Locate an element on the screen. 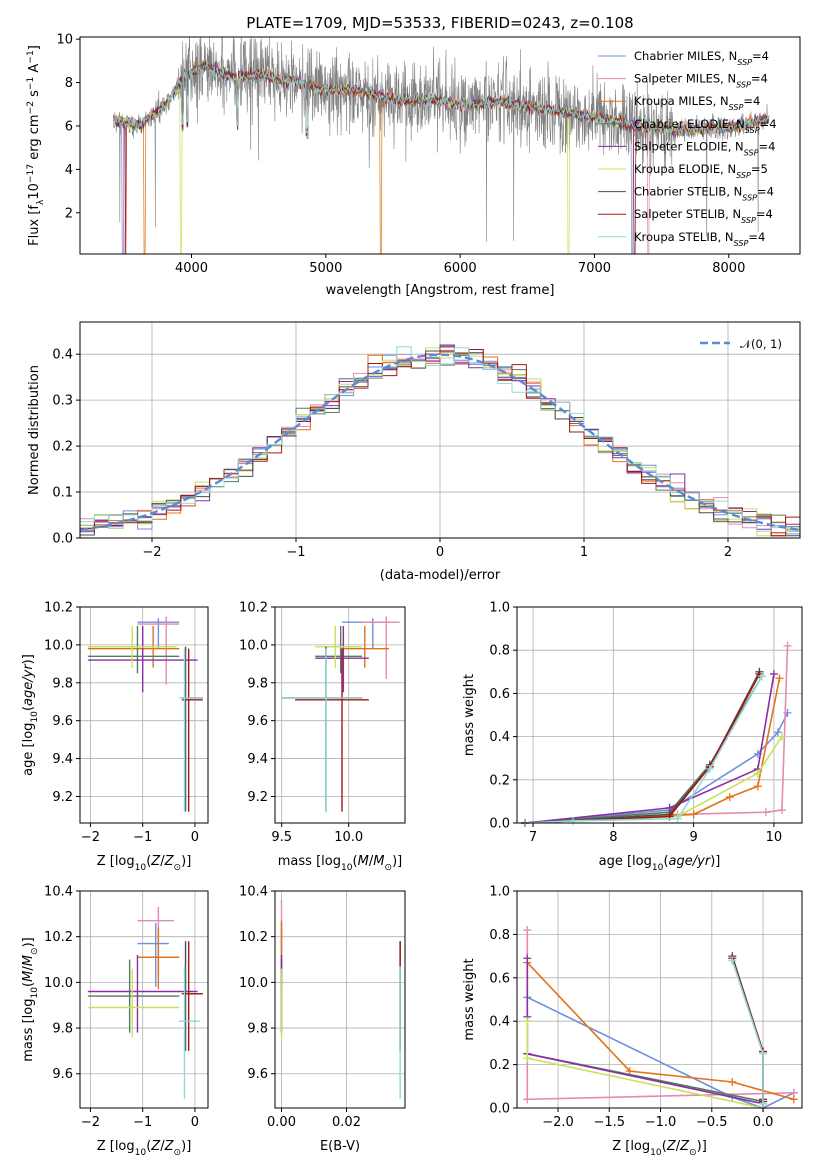 The image size is (819, 1170). legend-label: Salpeter MILES, NSSP=4 is located at coordinates (701, 81).